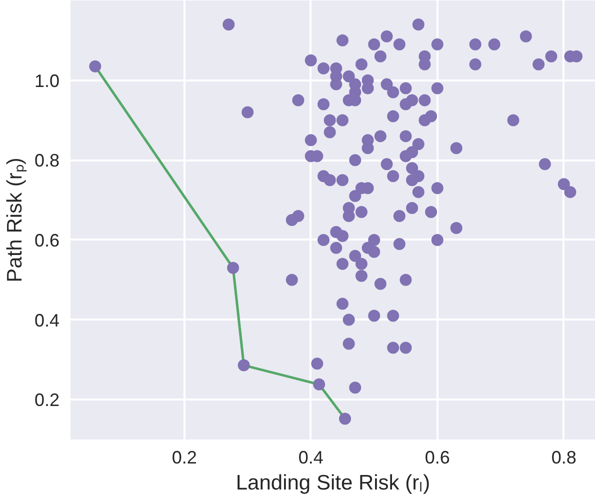 The width and height of the screenshot is (595, 497). What do you see at coordinates (333, 483) in the screenshot?
I see `x-axis-title: Landing Site Risk (rₗ)` at bounding box center [333, 483].